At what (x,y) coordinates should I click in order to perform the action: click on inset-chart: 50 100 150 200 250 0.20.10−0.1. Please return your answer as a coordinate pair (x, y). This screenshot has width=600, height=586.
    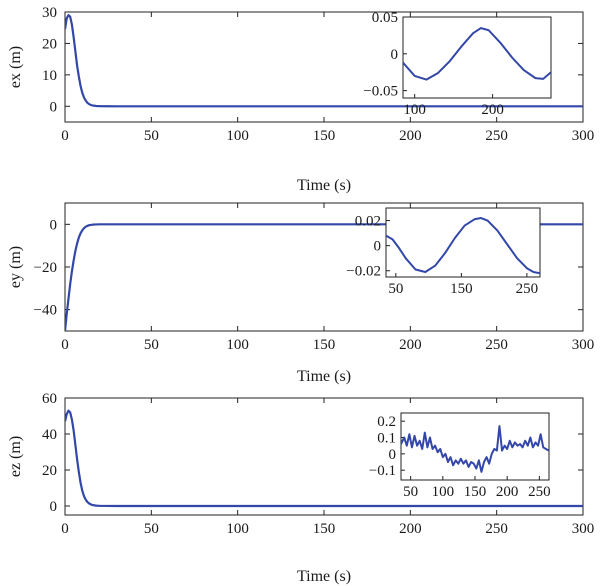
    Looking at the image, I should click on (460, 456).